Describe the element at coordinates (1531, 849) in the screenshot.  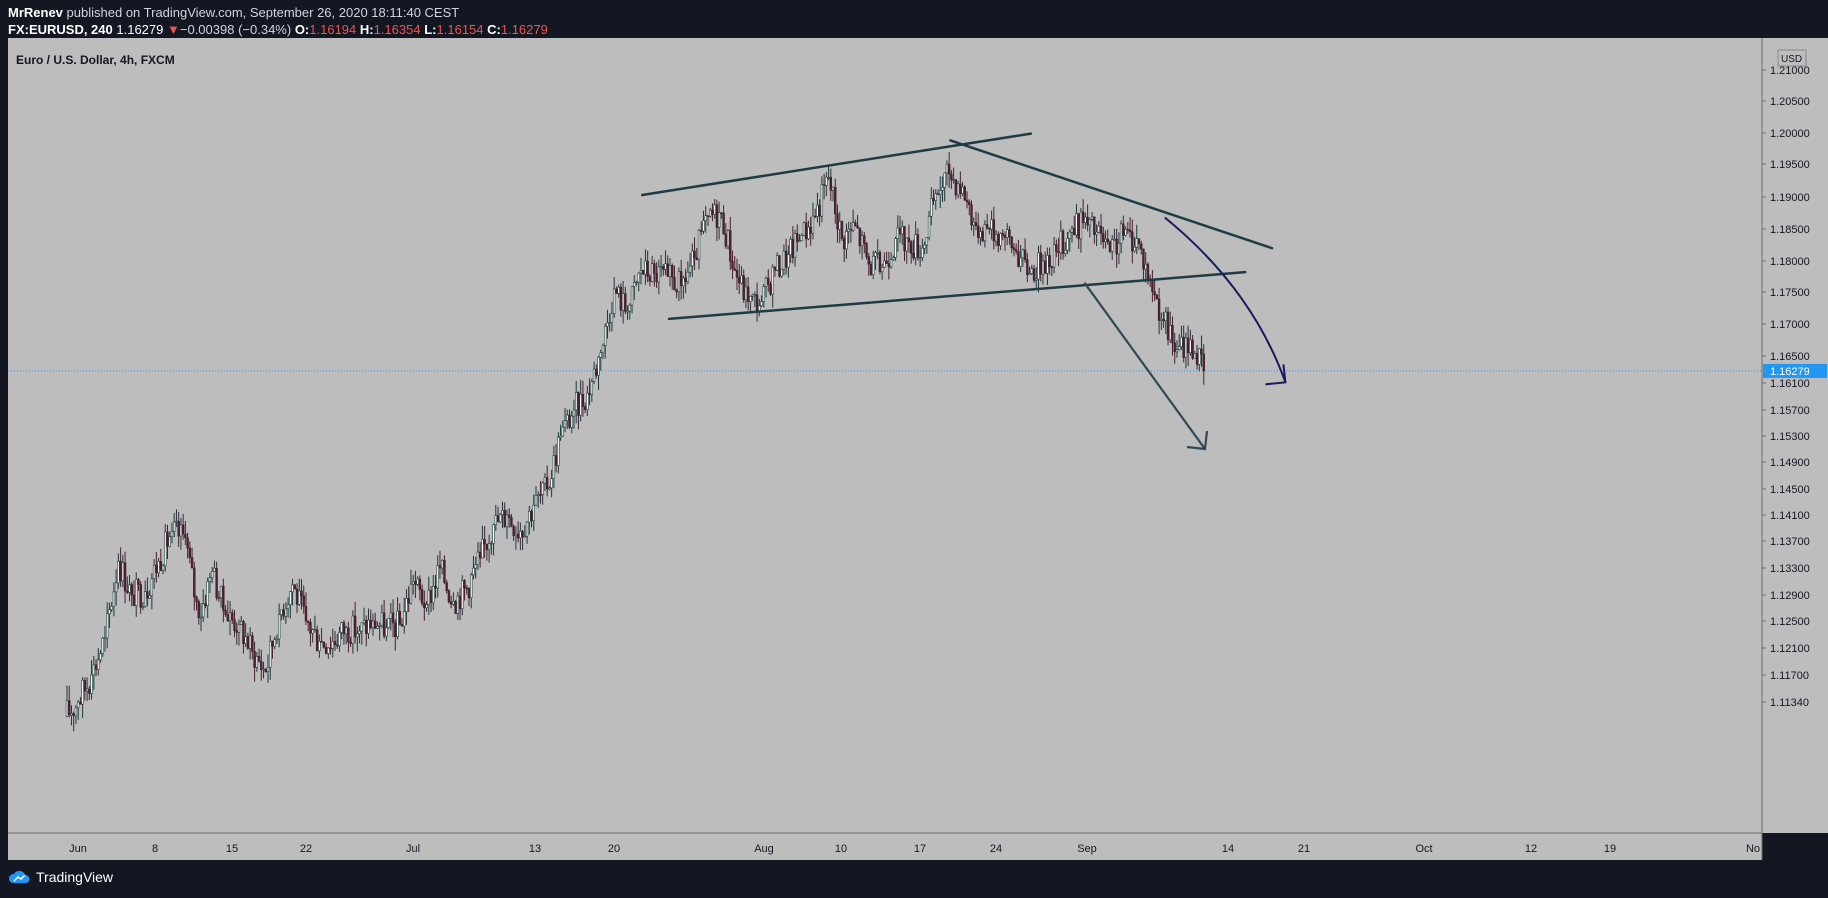
I see `time-axis-label: 12` at that location.